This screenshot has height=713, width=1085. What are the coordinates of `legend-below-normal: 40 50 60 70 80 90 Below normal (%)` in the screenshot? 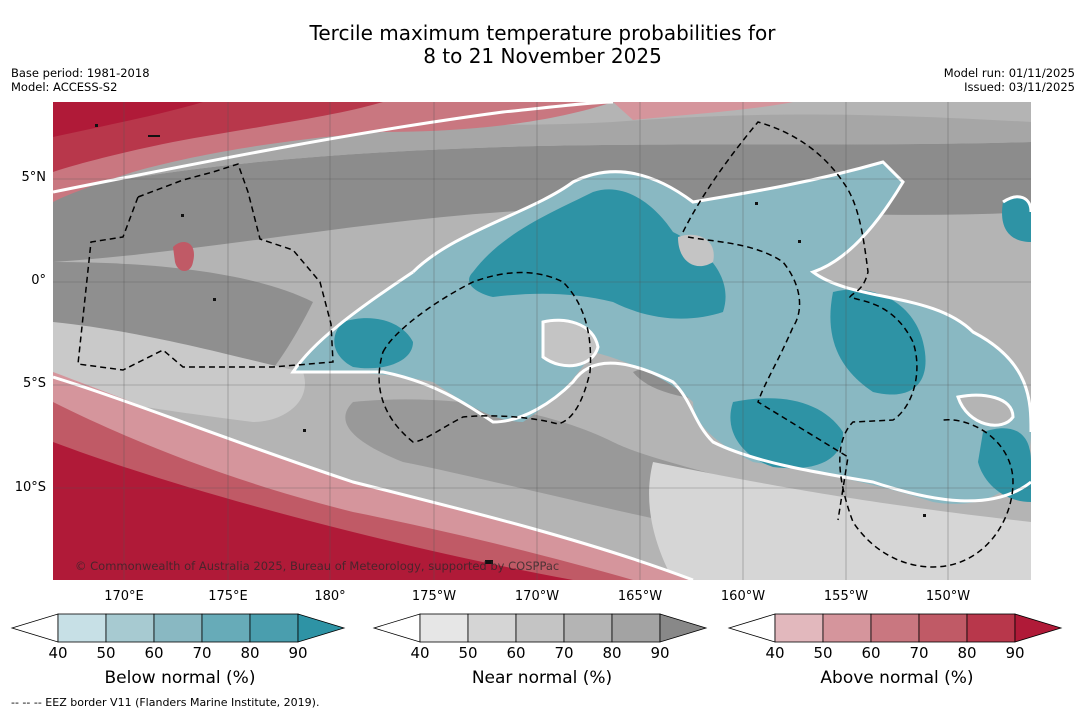 It's located at (180, 652).